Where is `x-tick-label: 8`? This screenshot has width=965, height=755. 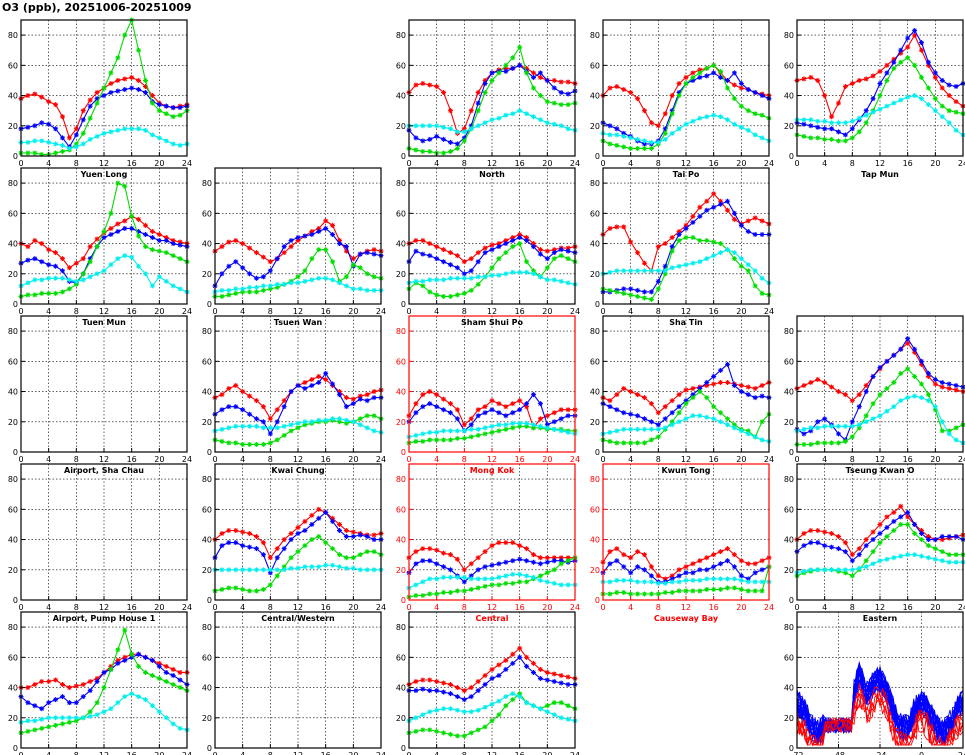 x-tick-label: 8 is located at coordinates (852, 607).